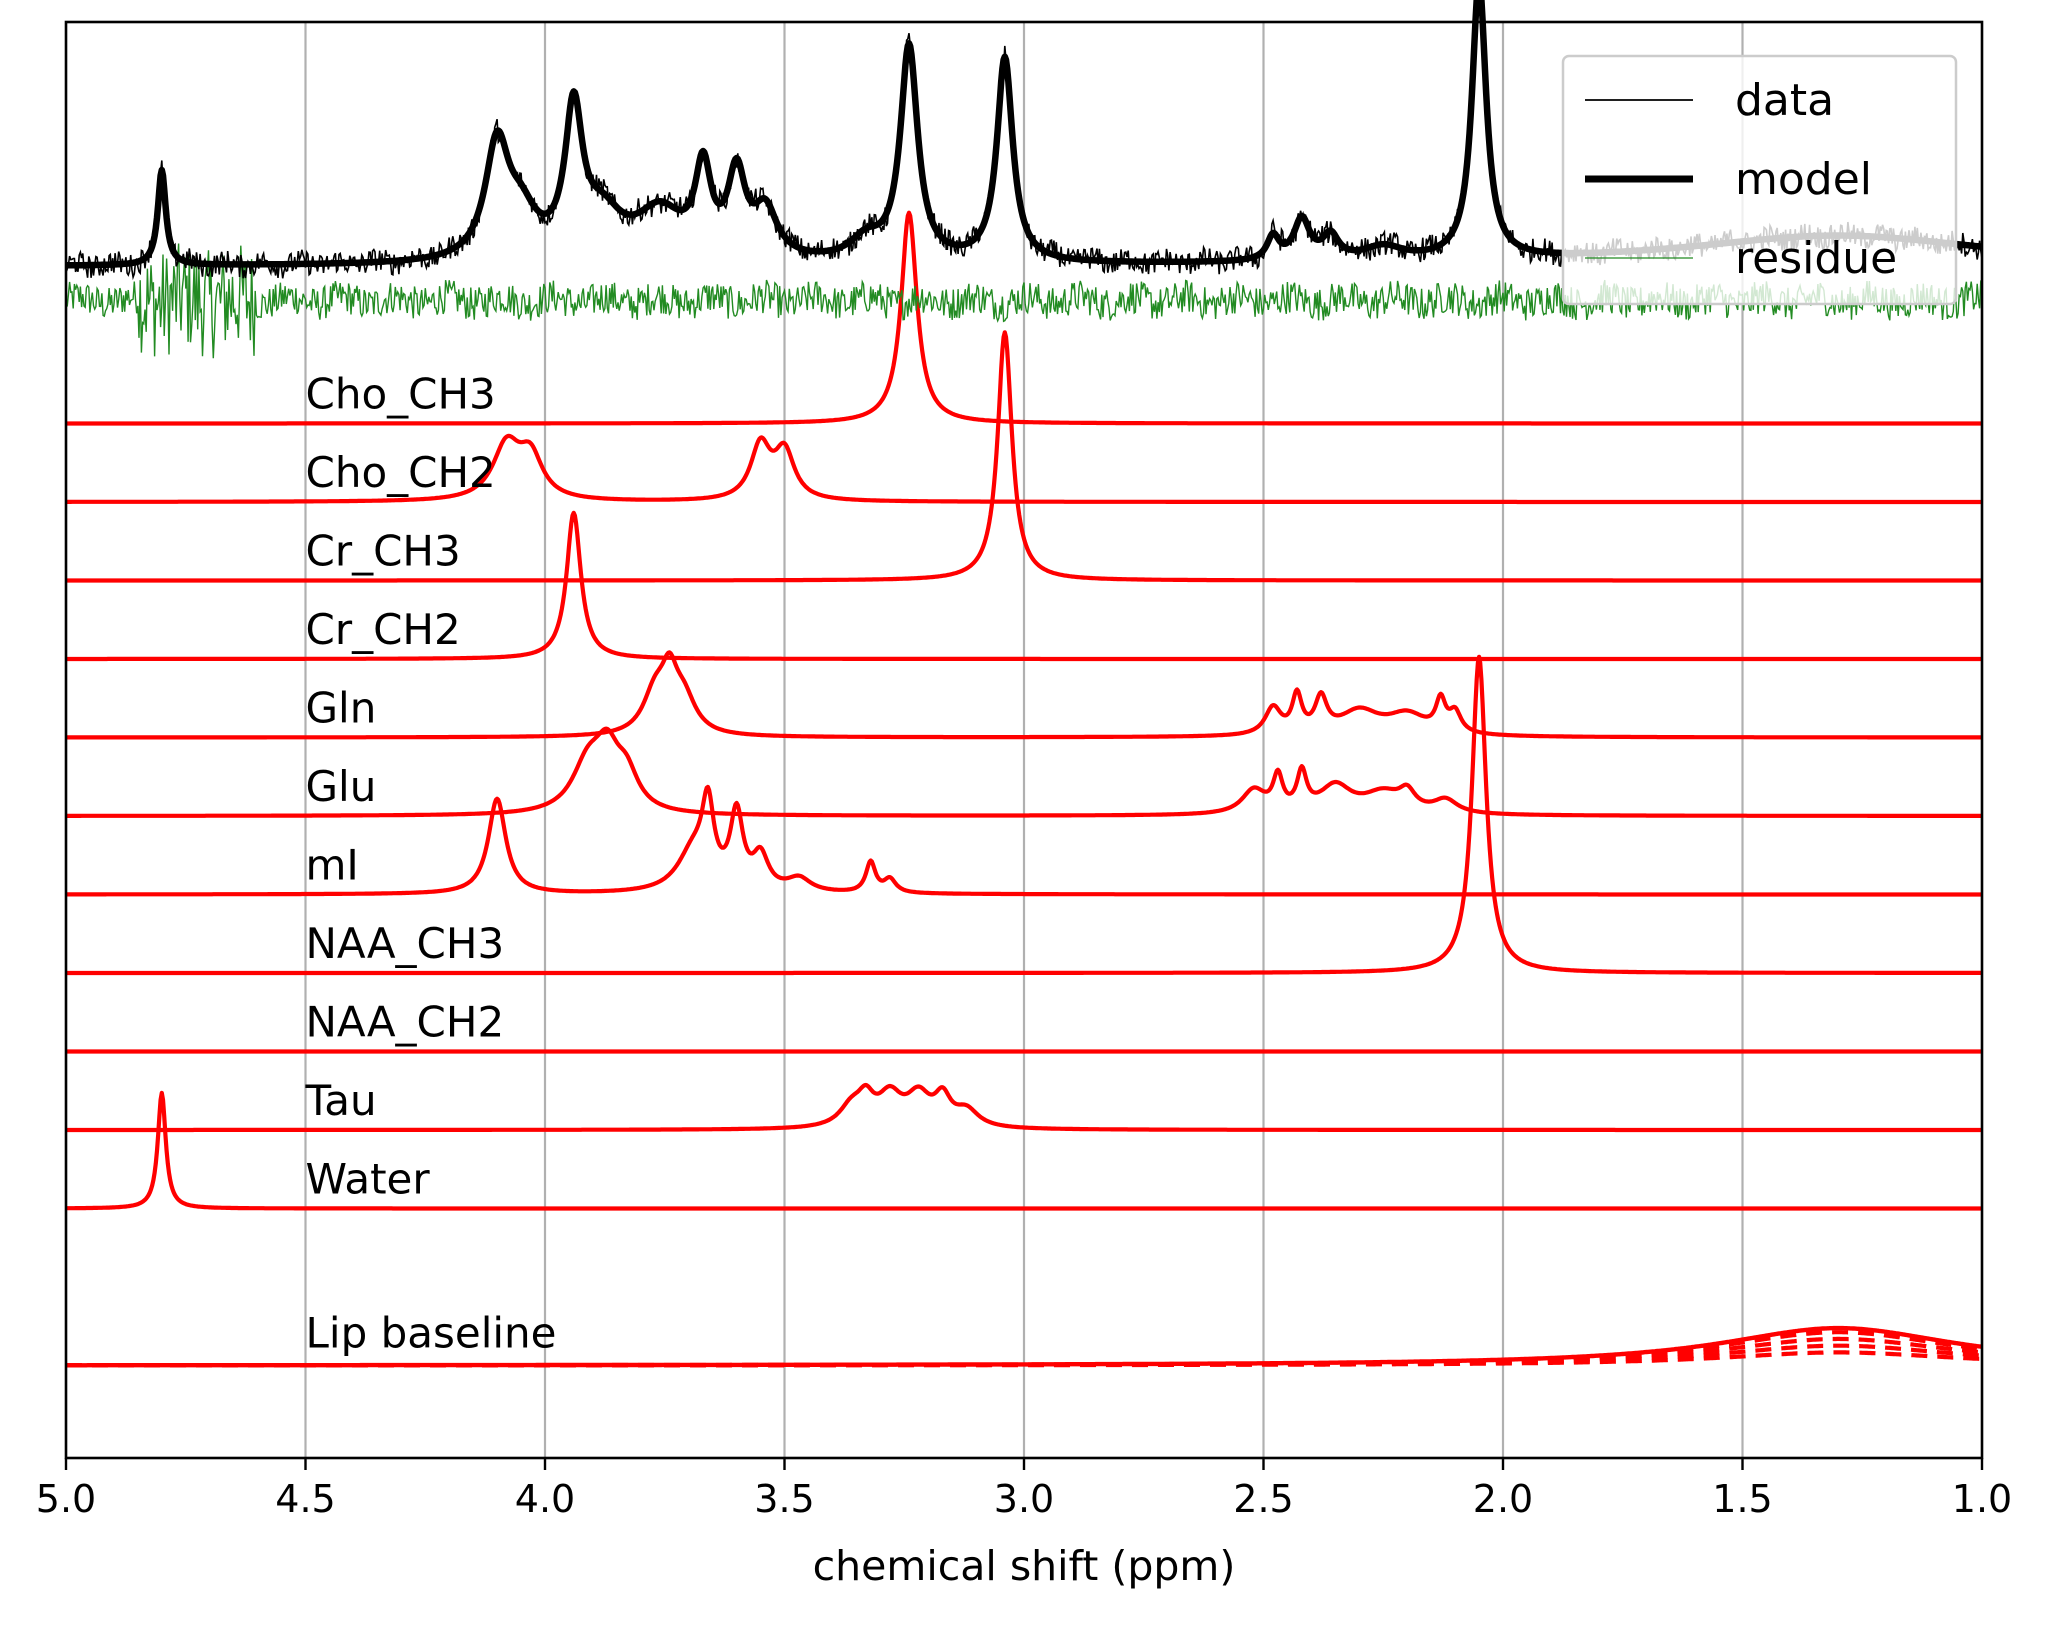 The image size is (2048, 1647). Describe the element at coordinates (368, 1179) in the screenshot. I see `component-label-water: Water` at that location.